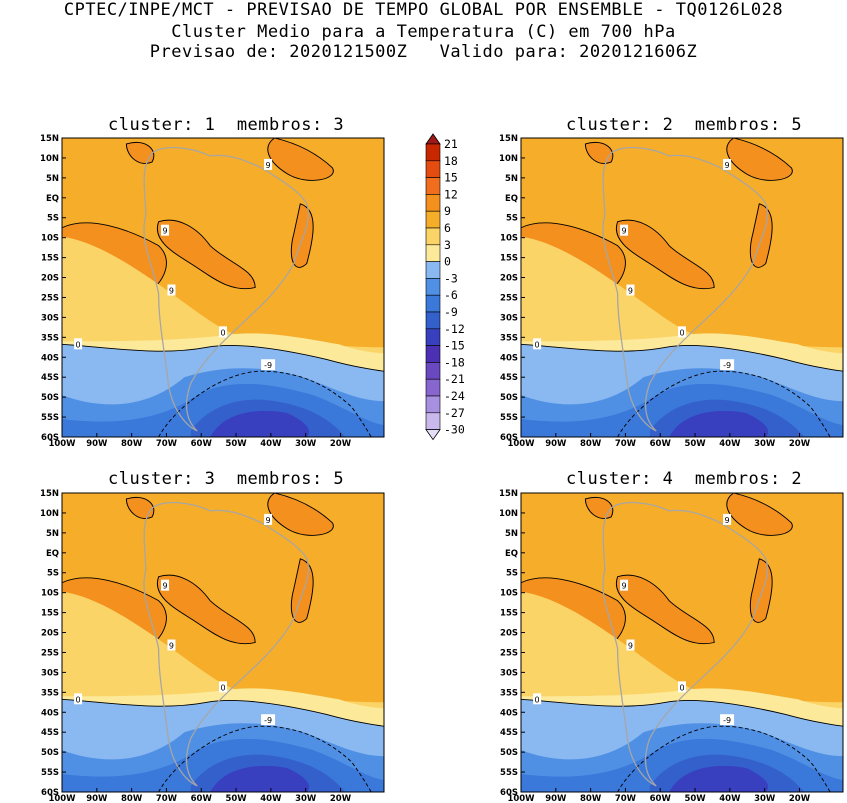  What do you see at coordinates (451, 161) in the screenshot?
I see `colorbar-level-label: 18` at bounding box center [451, 161].